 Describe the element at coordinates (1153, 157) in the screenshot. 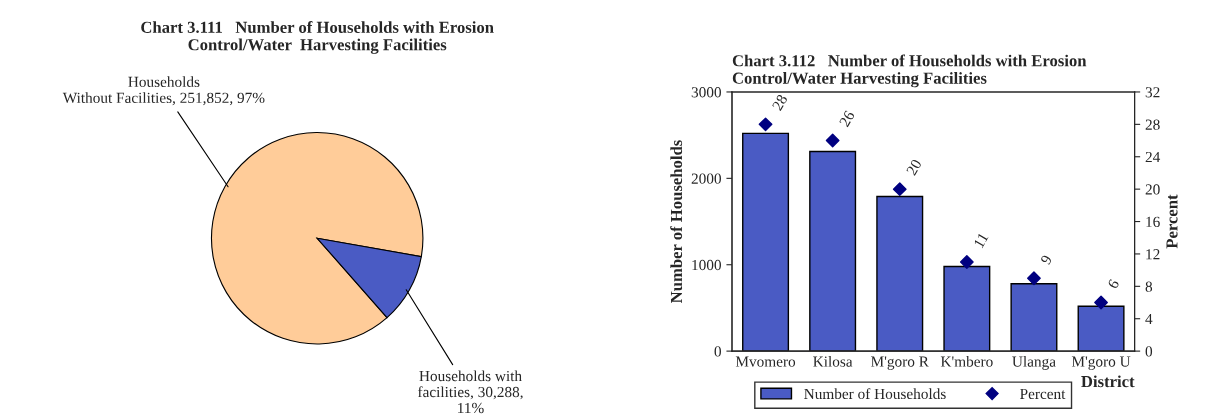

I see `y2-tick-label: 24` at that location.